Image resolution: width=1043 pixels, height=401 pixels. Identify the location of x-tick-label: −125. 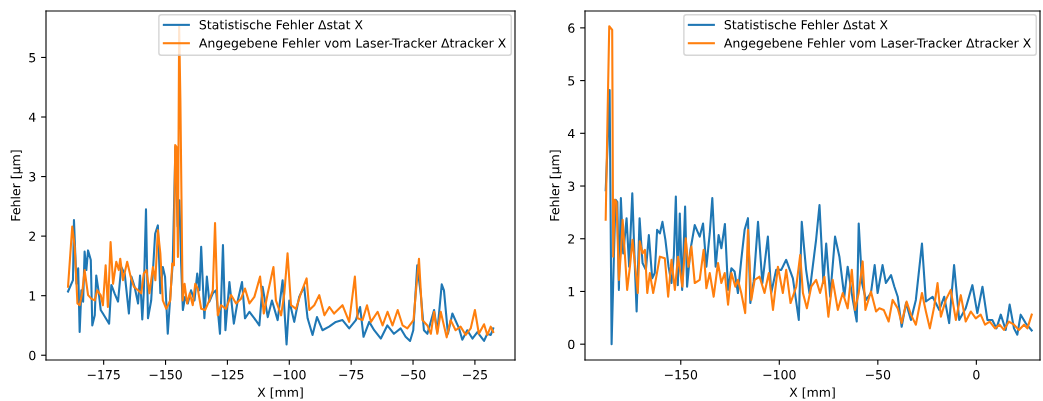
(227, 374).